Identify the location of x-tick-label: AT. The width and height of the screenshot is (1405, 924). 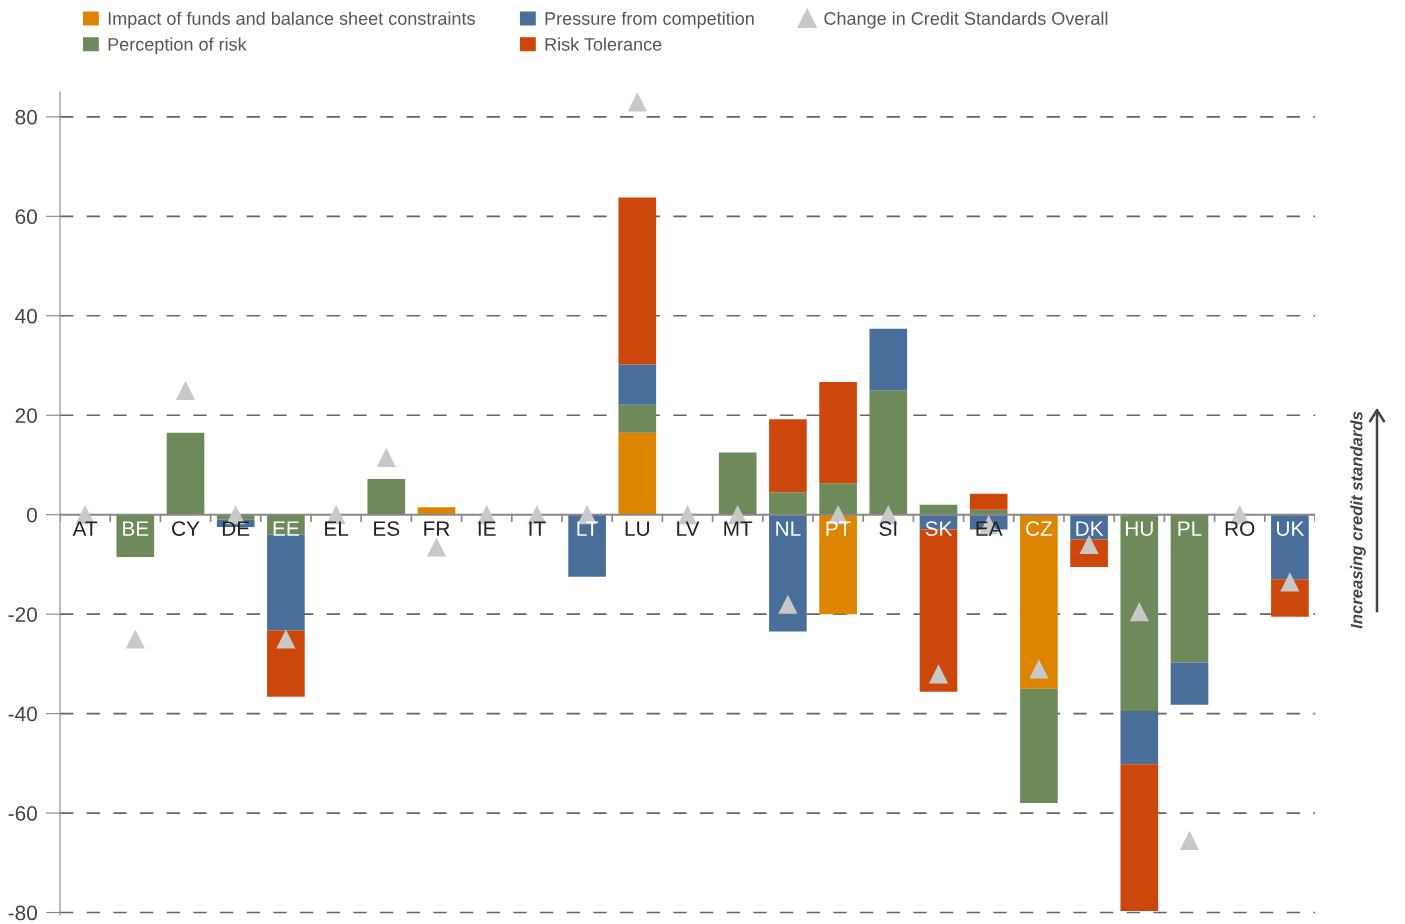
(85, 528).